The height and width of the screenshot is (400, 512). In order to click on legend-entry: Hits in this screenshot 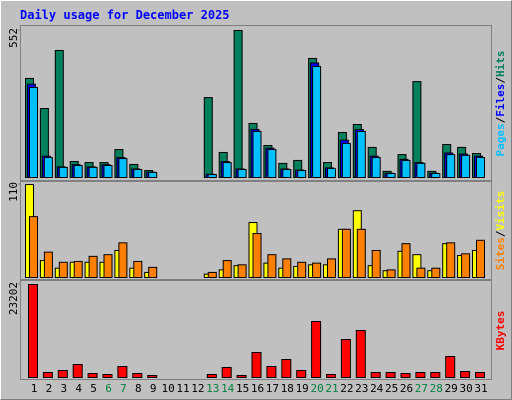, I will do `click(500, 64)`.